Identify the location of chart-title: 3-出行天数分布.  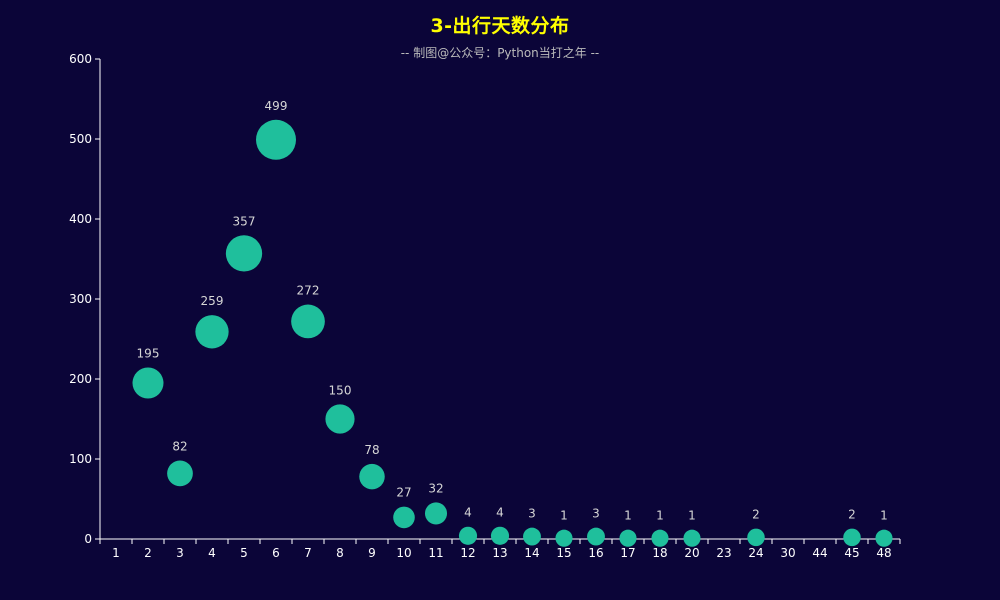
(500, 26).